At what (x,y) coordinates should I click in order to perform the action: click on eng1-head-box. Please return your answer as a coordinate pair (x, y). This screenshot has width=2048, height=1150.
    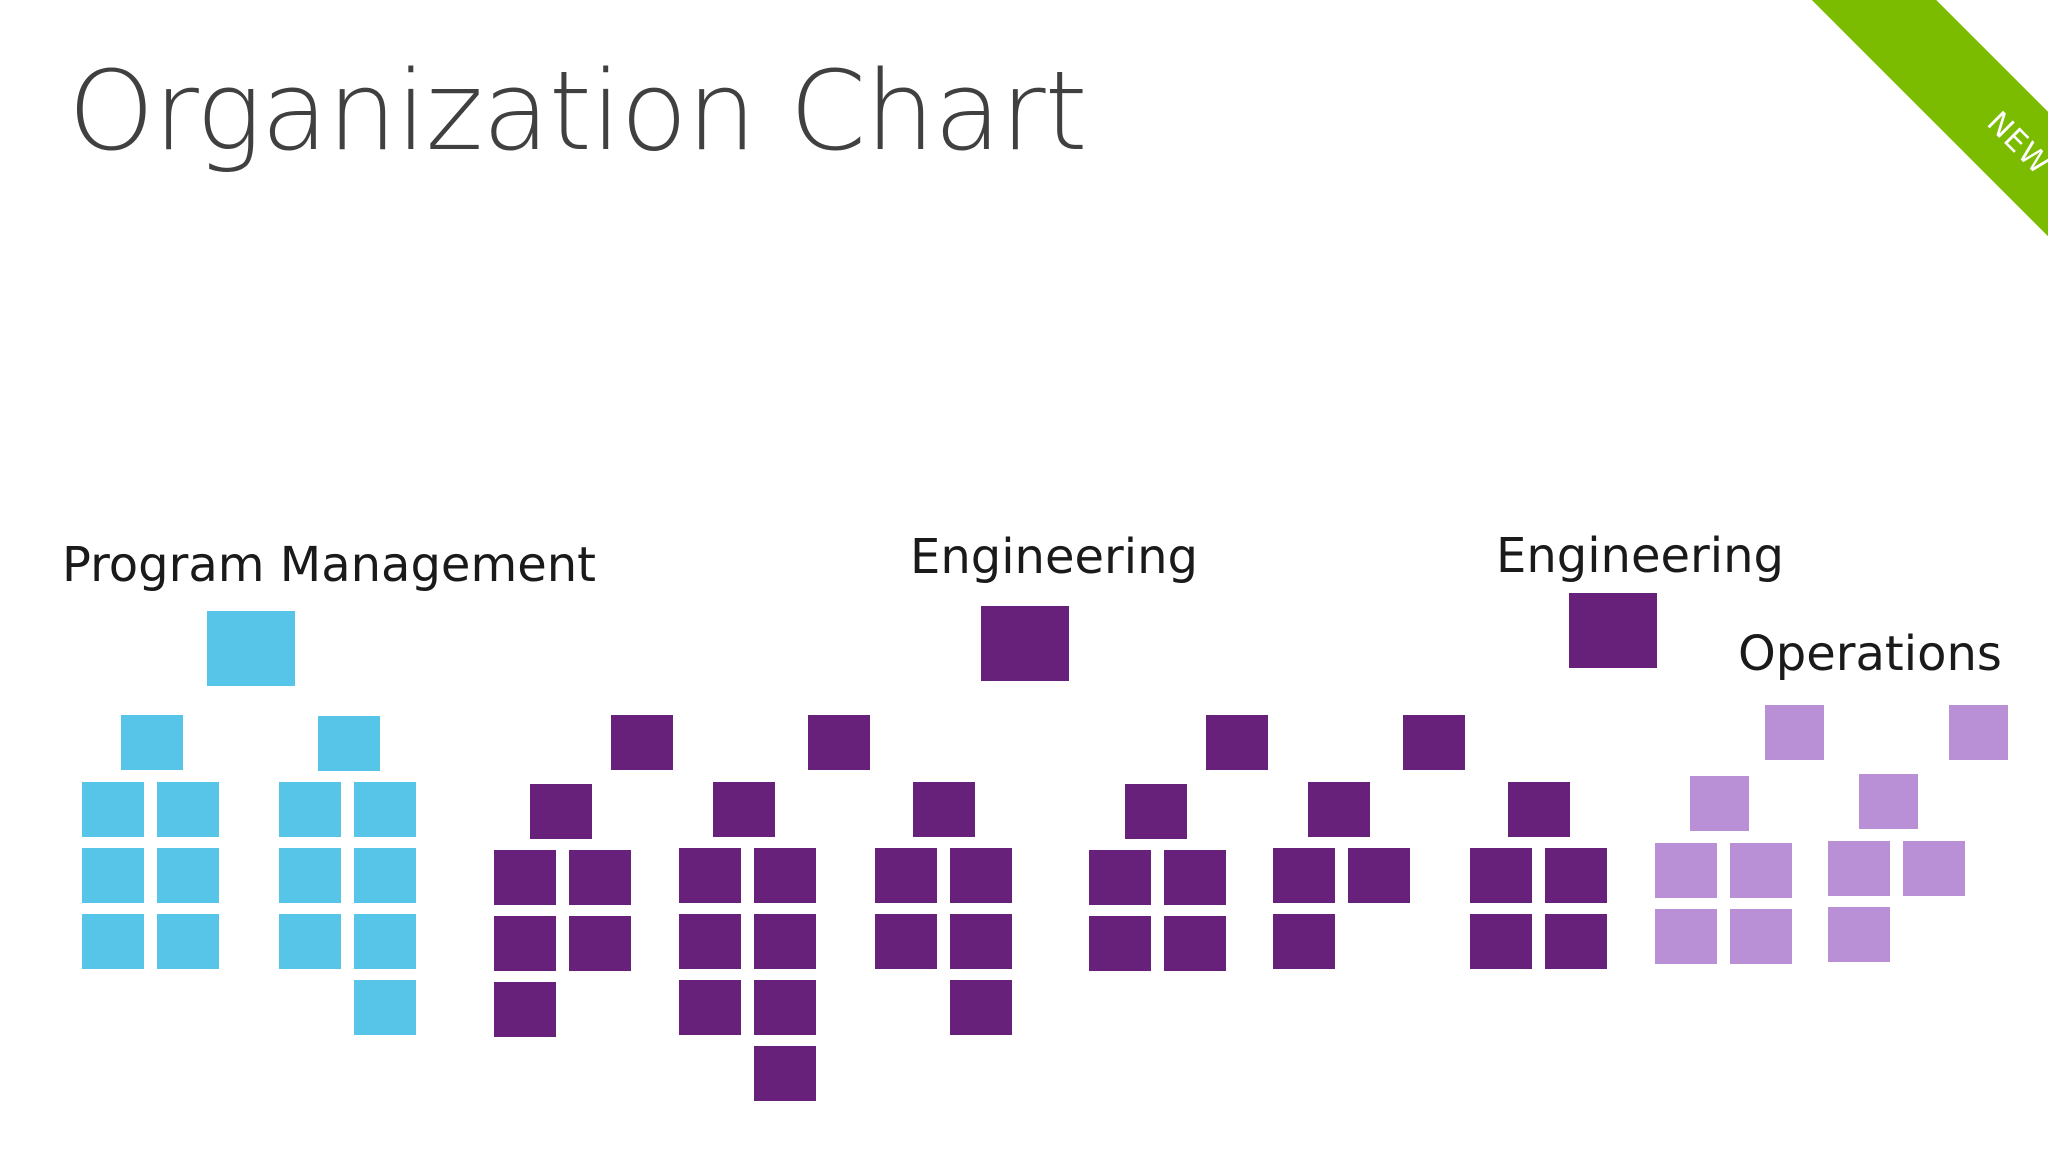
    Looking at the image, I should click on (1025, 643).